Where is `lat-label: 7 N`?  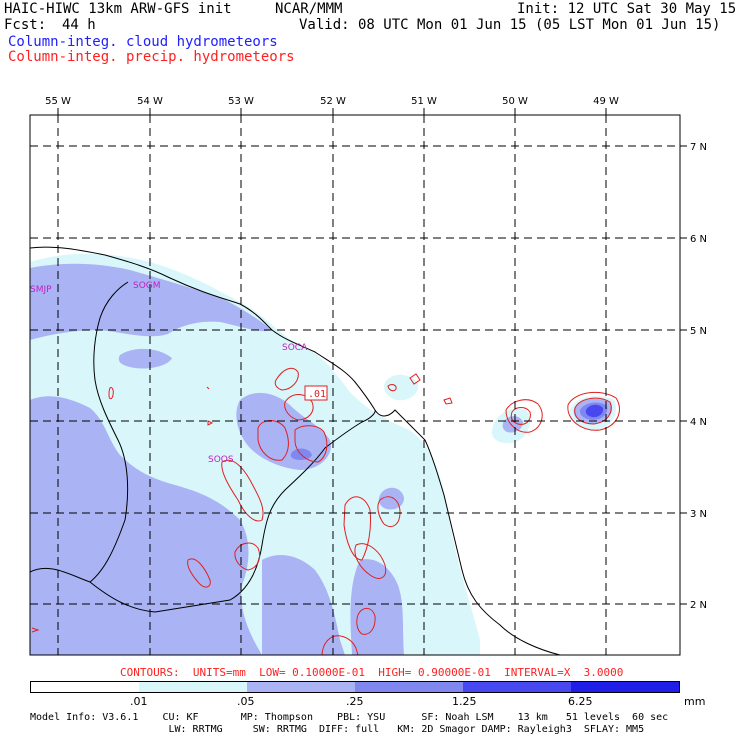 lat-label: 7 N is located at coordinates (698, 147).